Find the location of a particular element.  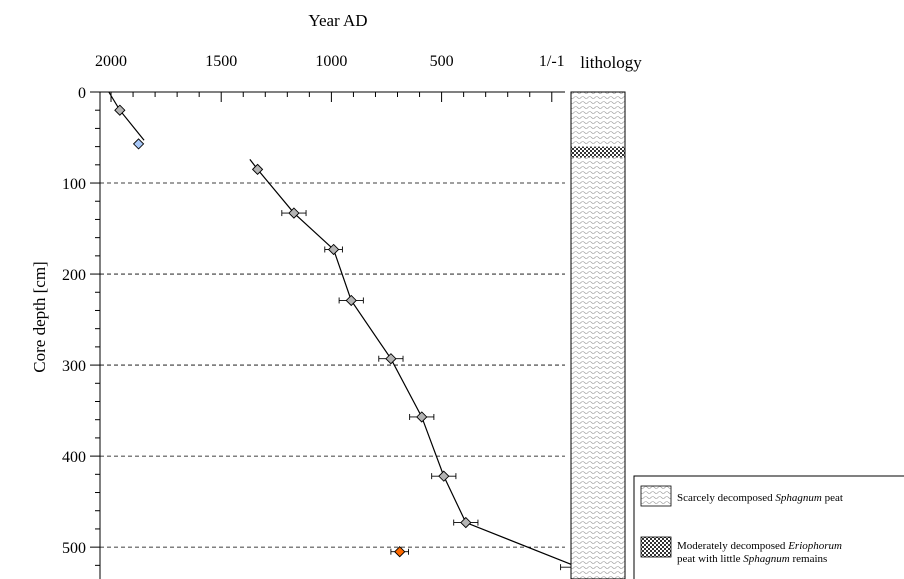

lithology-column is located at coordinates (598, 335).